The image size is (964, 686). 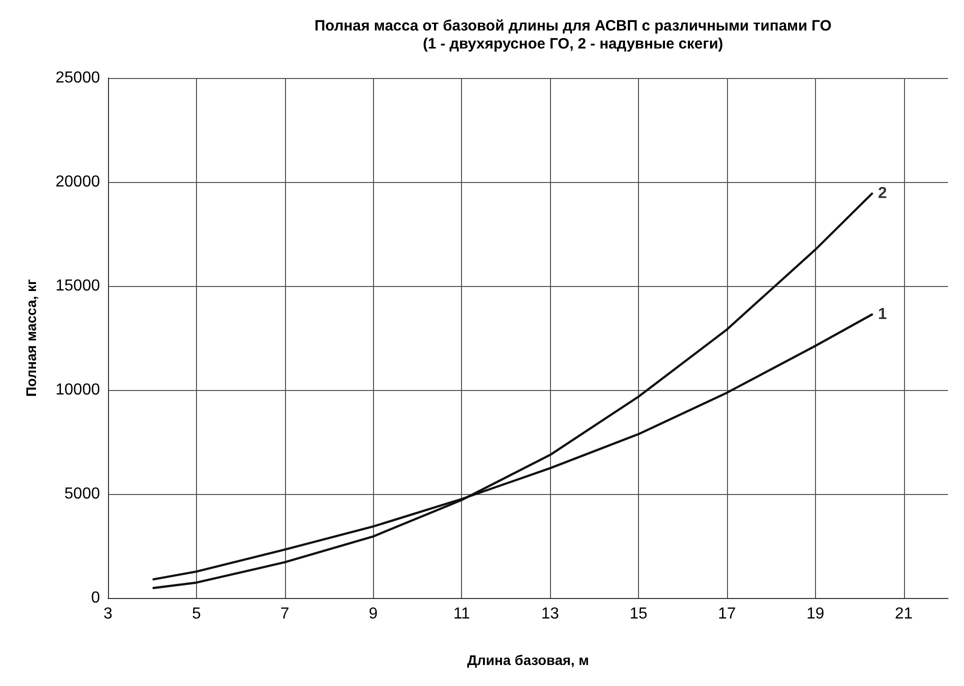 What do you see at coordinates (373, 614) in the screenshot?
I see `x-tick-label: 9` at bounding box center [373, 614].